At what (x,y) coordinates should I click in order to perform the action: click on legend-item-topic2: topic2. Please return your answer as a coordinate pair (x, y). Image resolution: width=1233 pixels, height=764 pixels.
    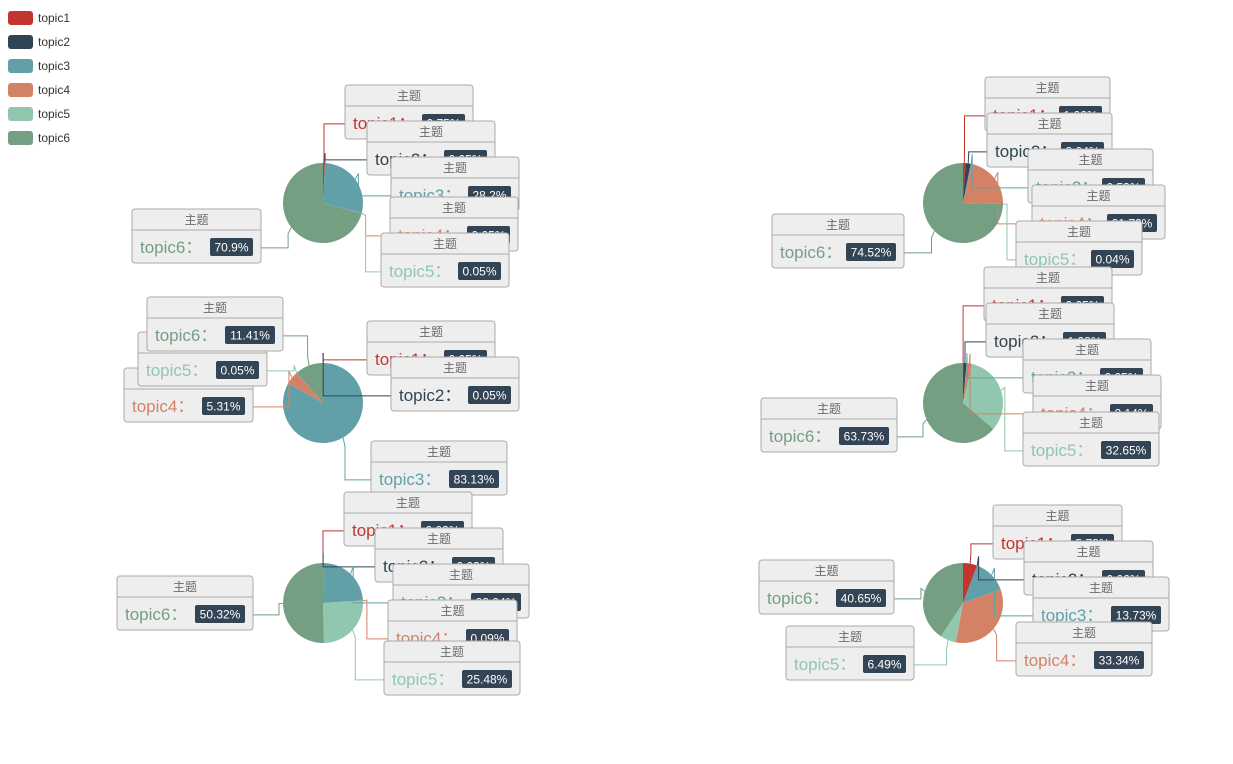
    Looking at the image, I should click on (39, 42).